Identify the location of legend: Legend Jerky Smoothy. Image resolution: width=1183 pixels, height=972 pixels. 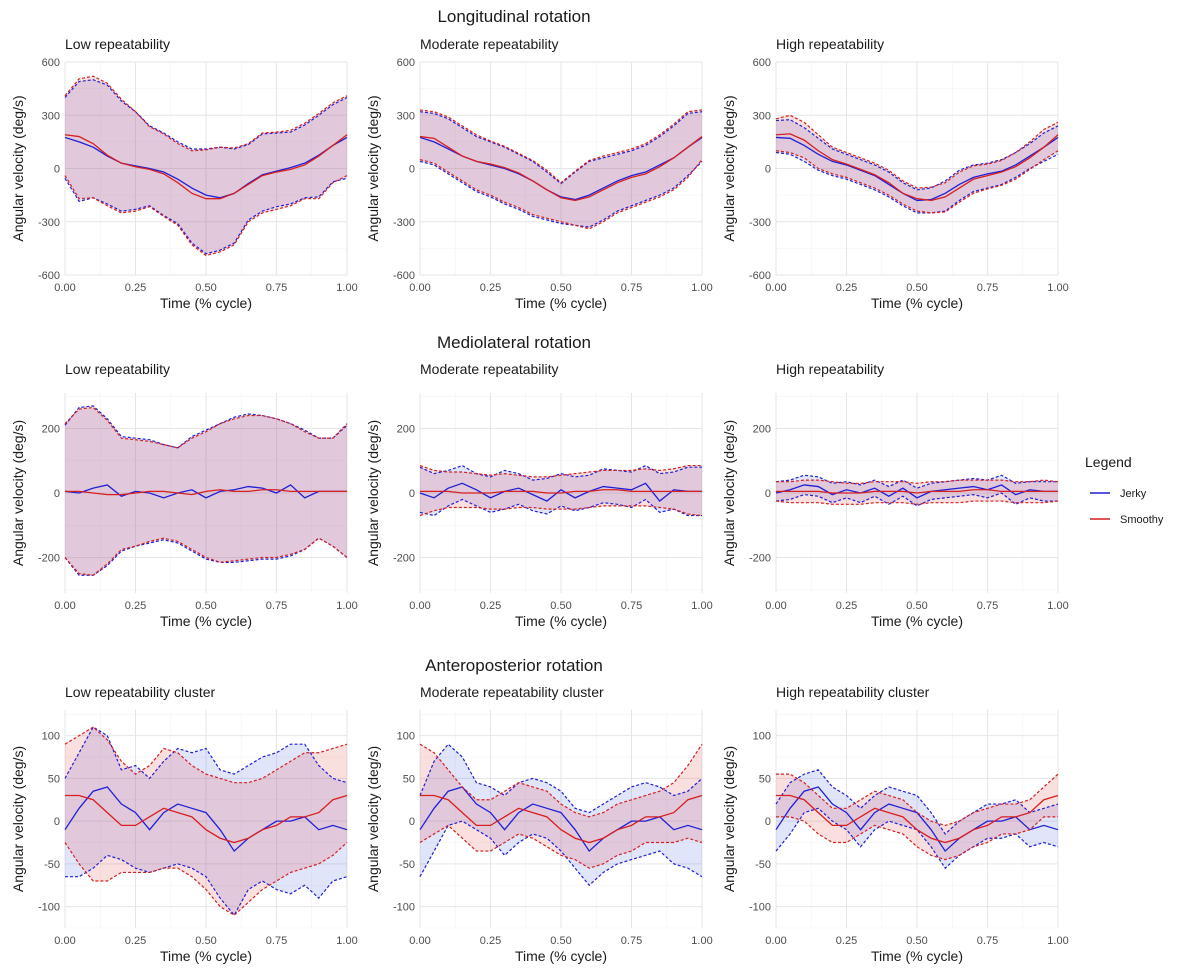
(1124, 490).